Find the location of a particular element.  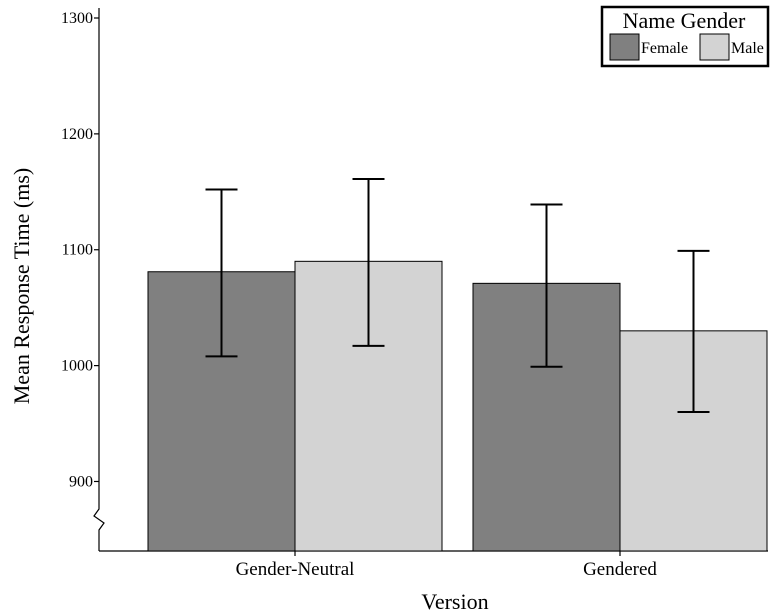

y-axis-ticks: 900 1000 1100 1200 1300 is located at coordinates (80, 250).